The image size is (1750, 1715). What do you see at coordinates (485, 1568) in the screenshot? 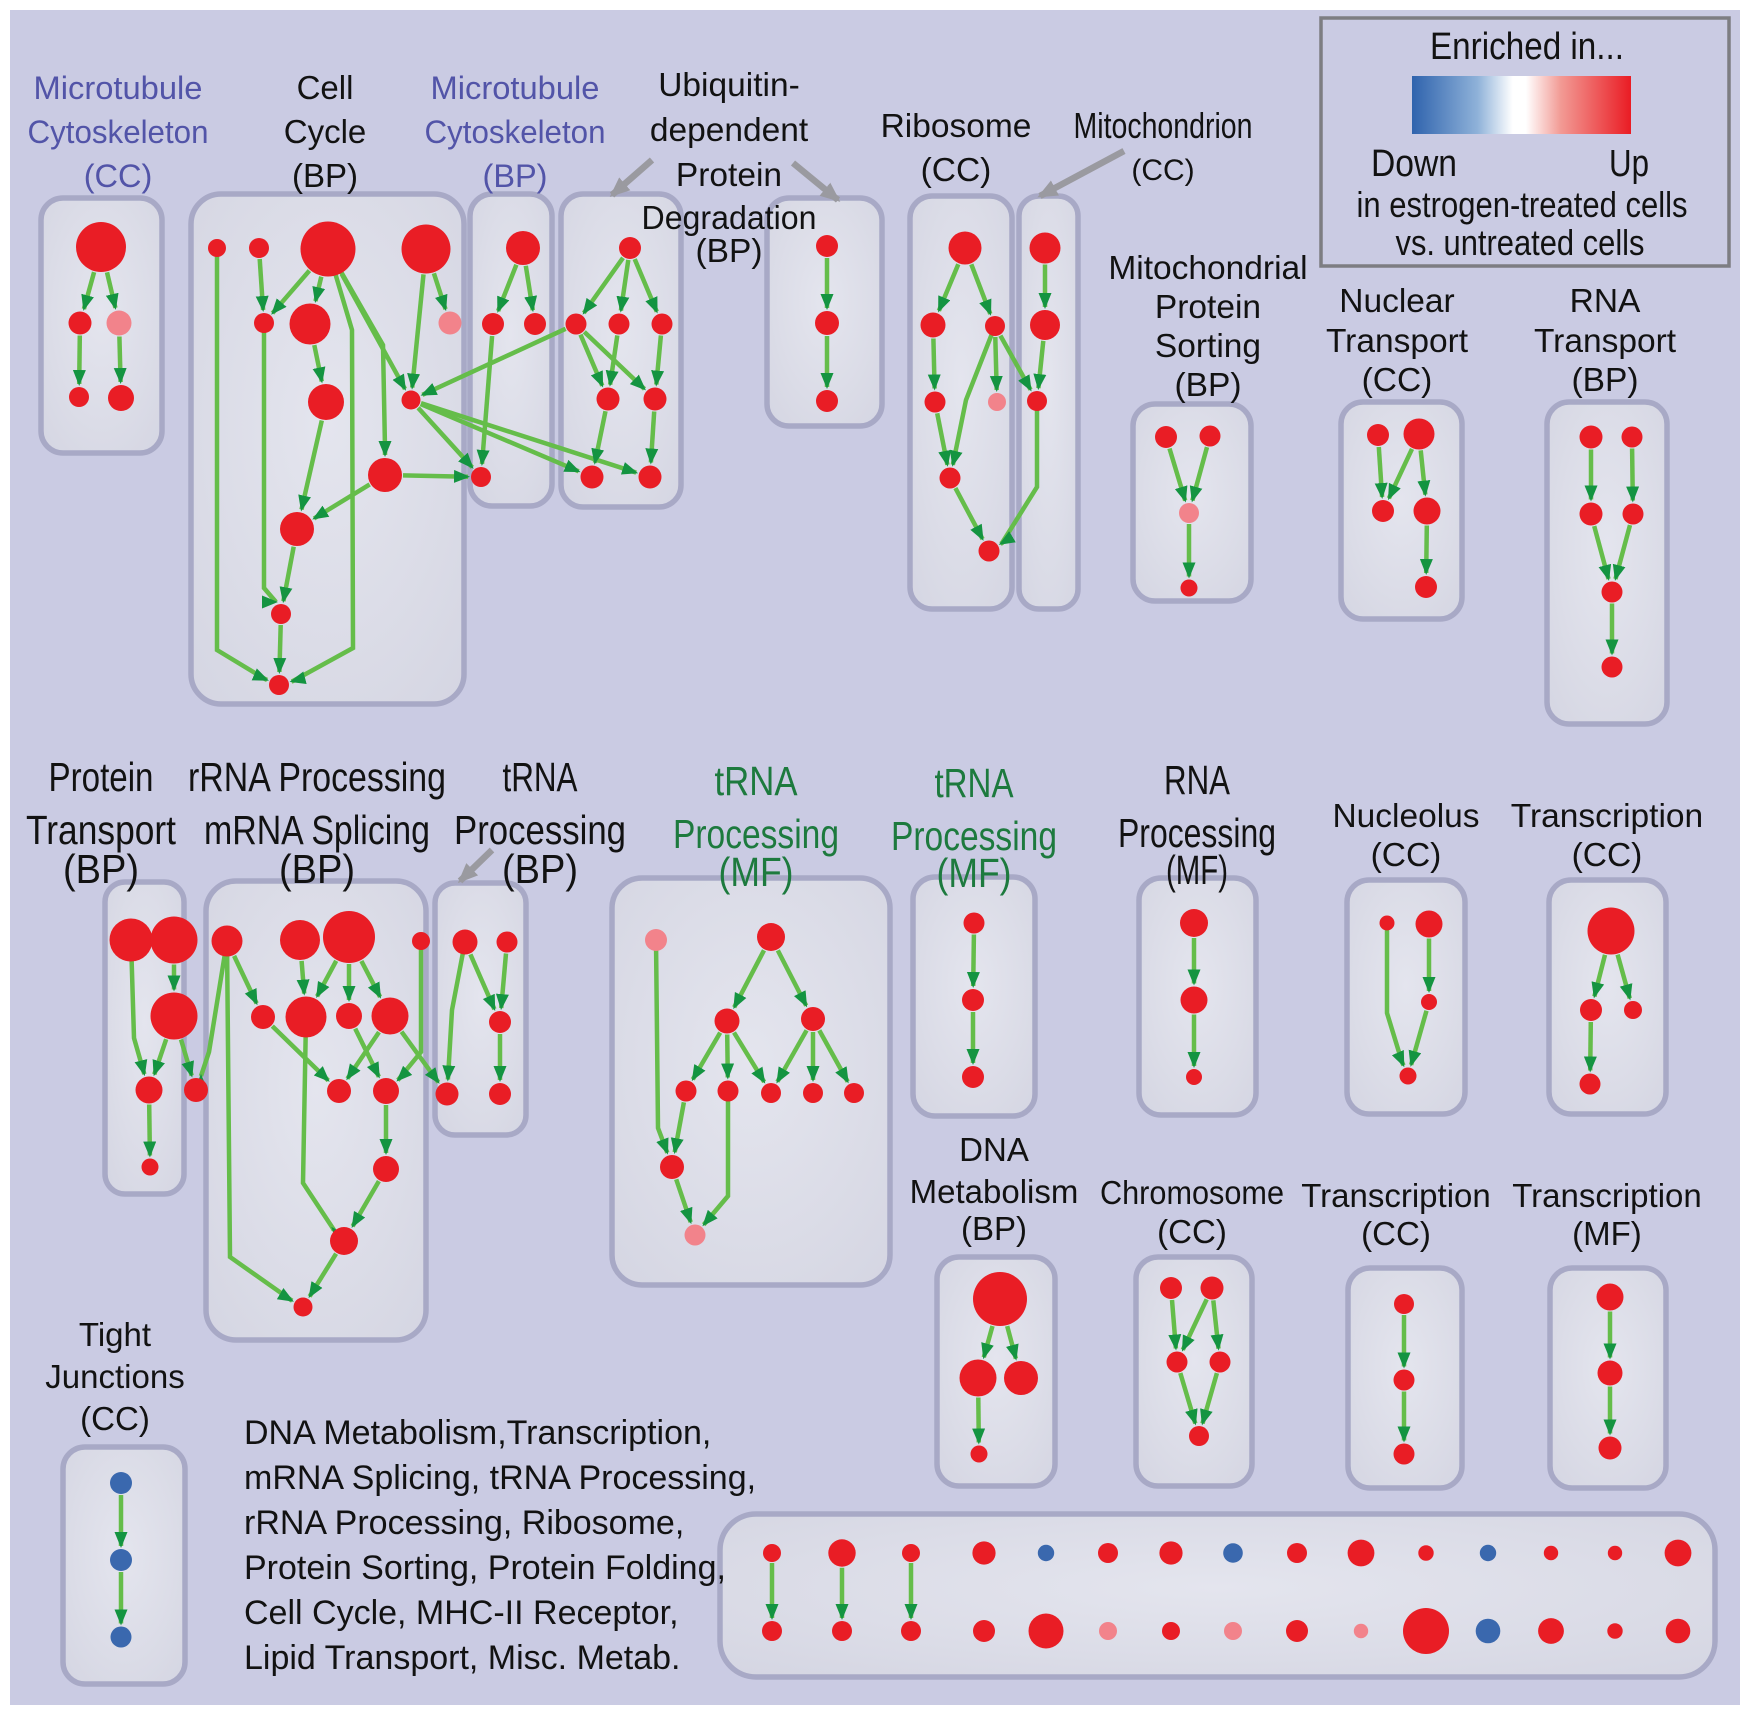
I see `svg-text:Protein Sorting, Protein Foldi: Protein Sorting, Protein Folding,` at bounding box center [485, 1568].